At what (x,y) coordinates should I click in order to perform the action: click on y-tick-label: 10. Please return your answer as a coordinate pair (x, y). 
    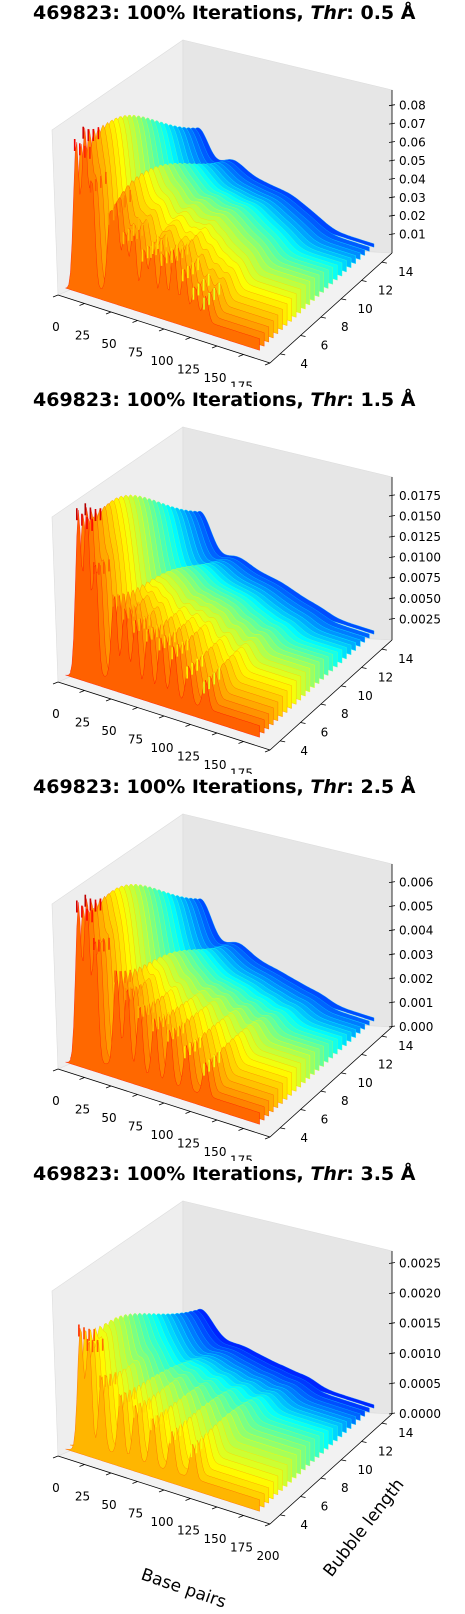
    Looking at the image, I should click on (365, 1470).